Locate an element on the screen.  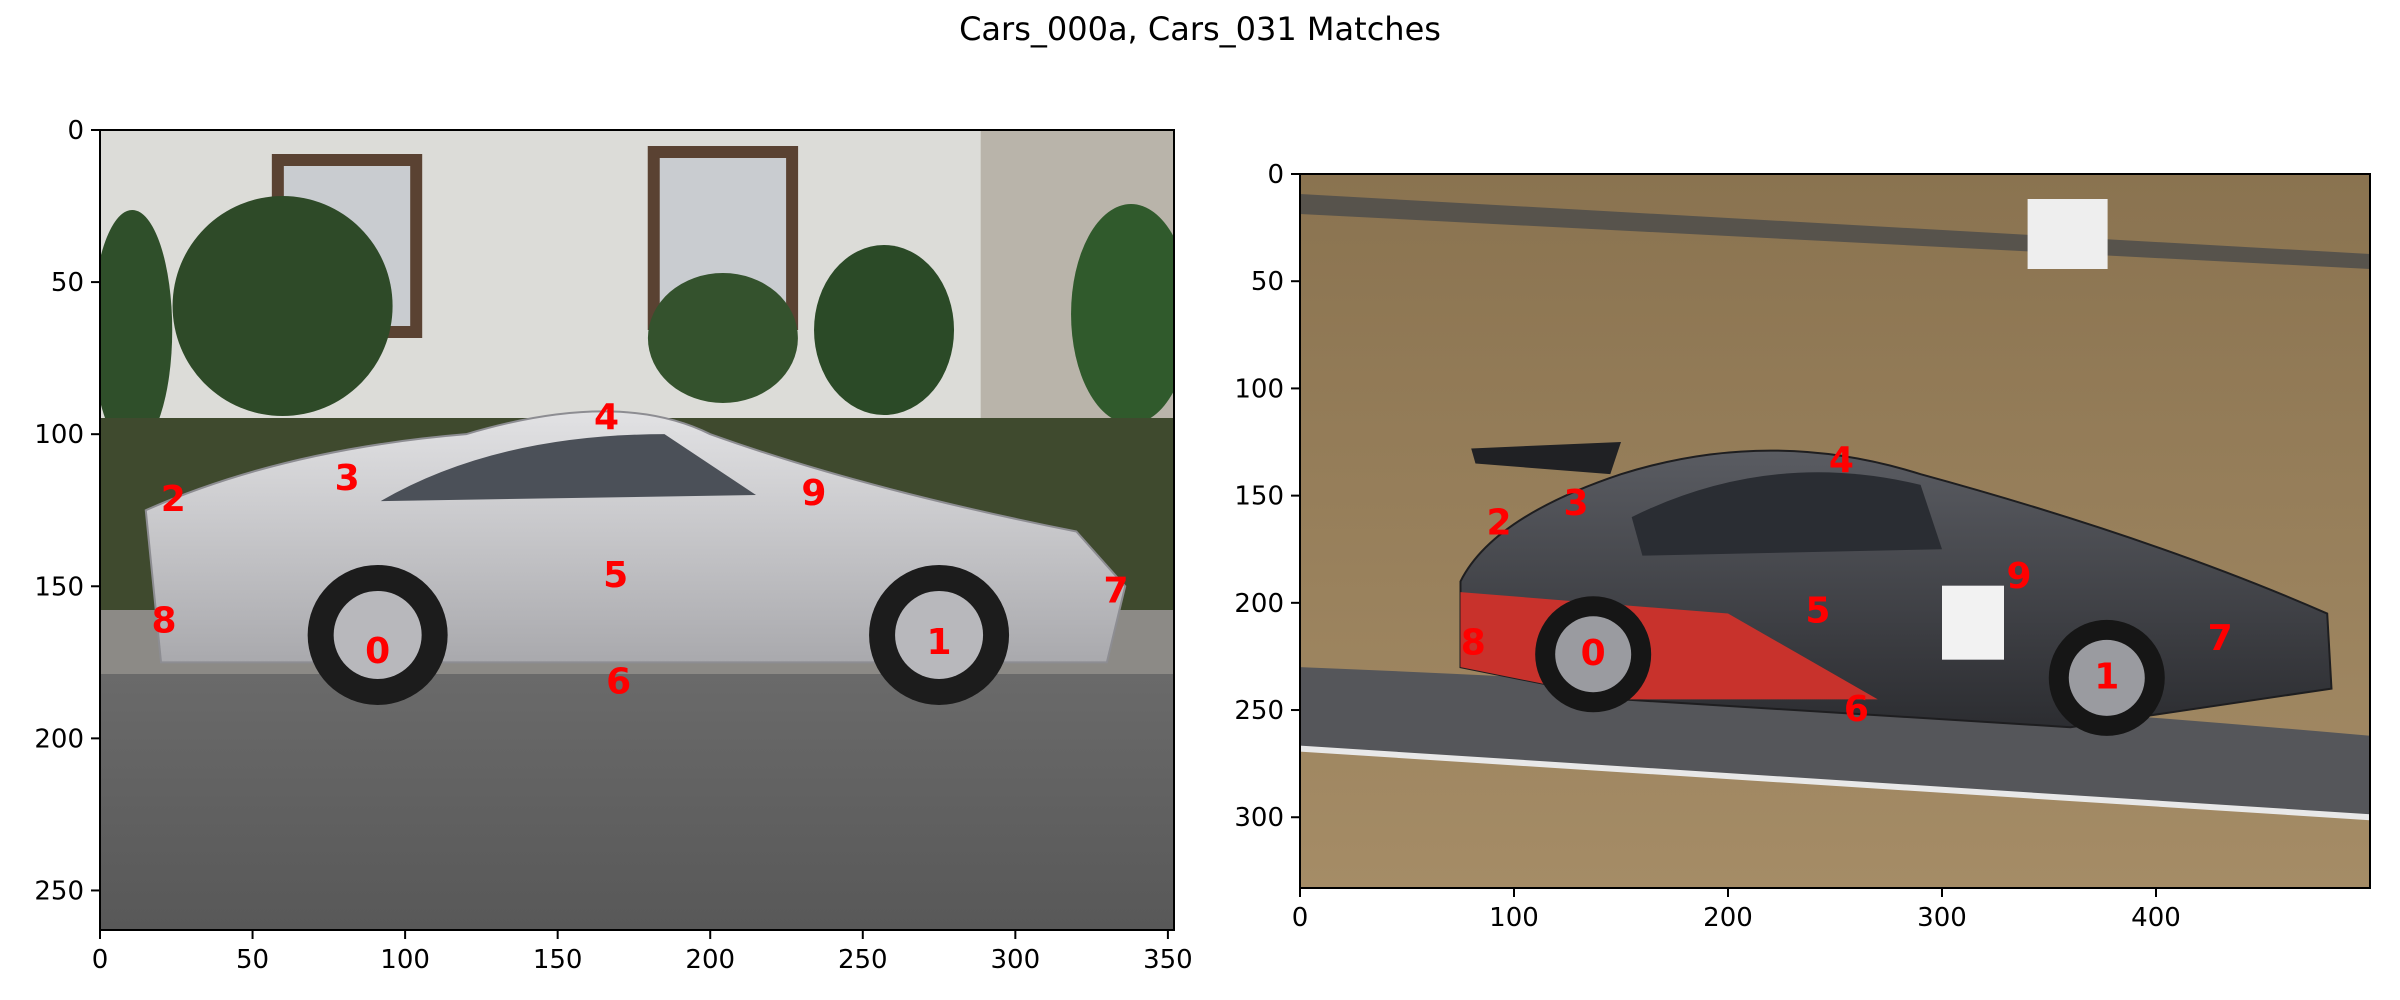
x-tick-label: 50 is located at coordinates (252, 960).